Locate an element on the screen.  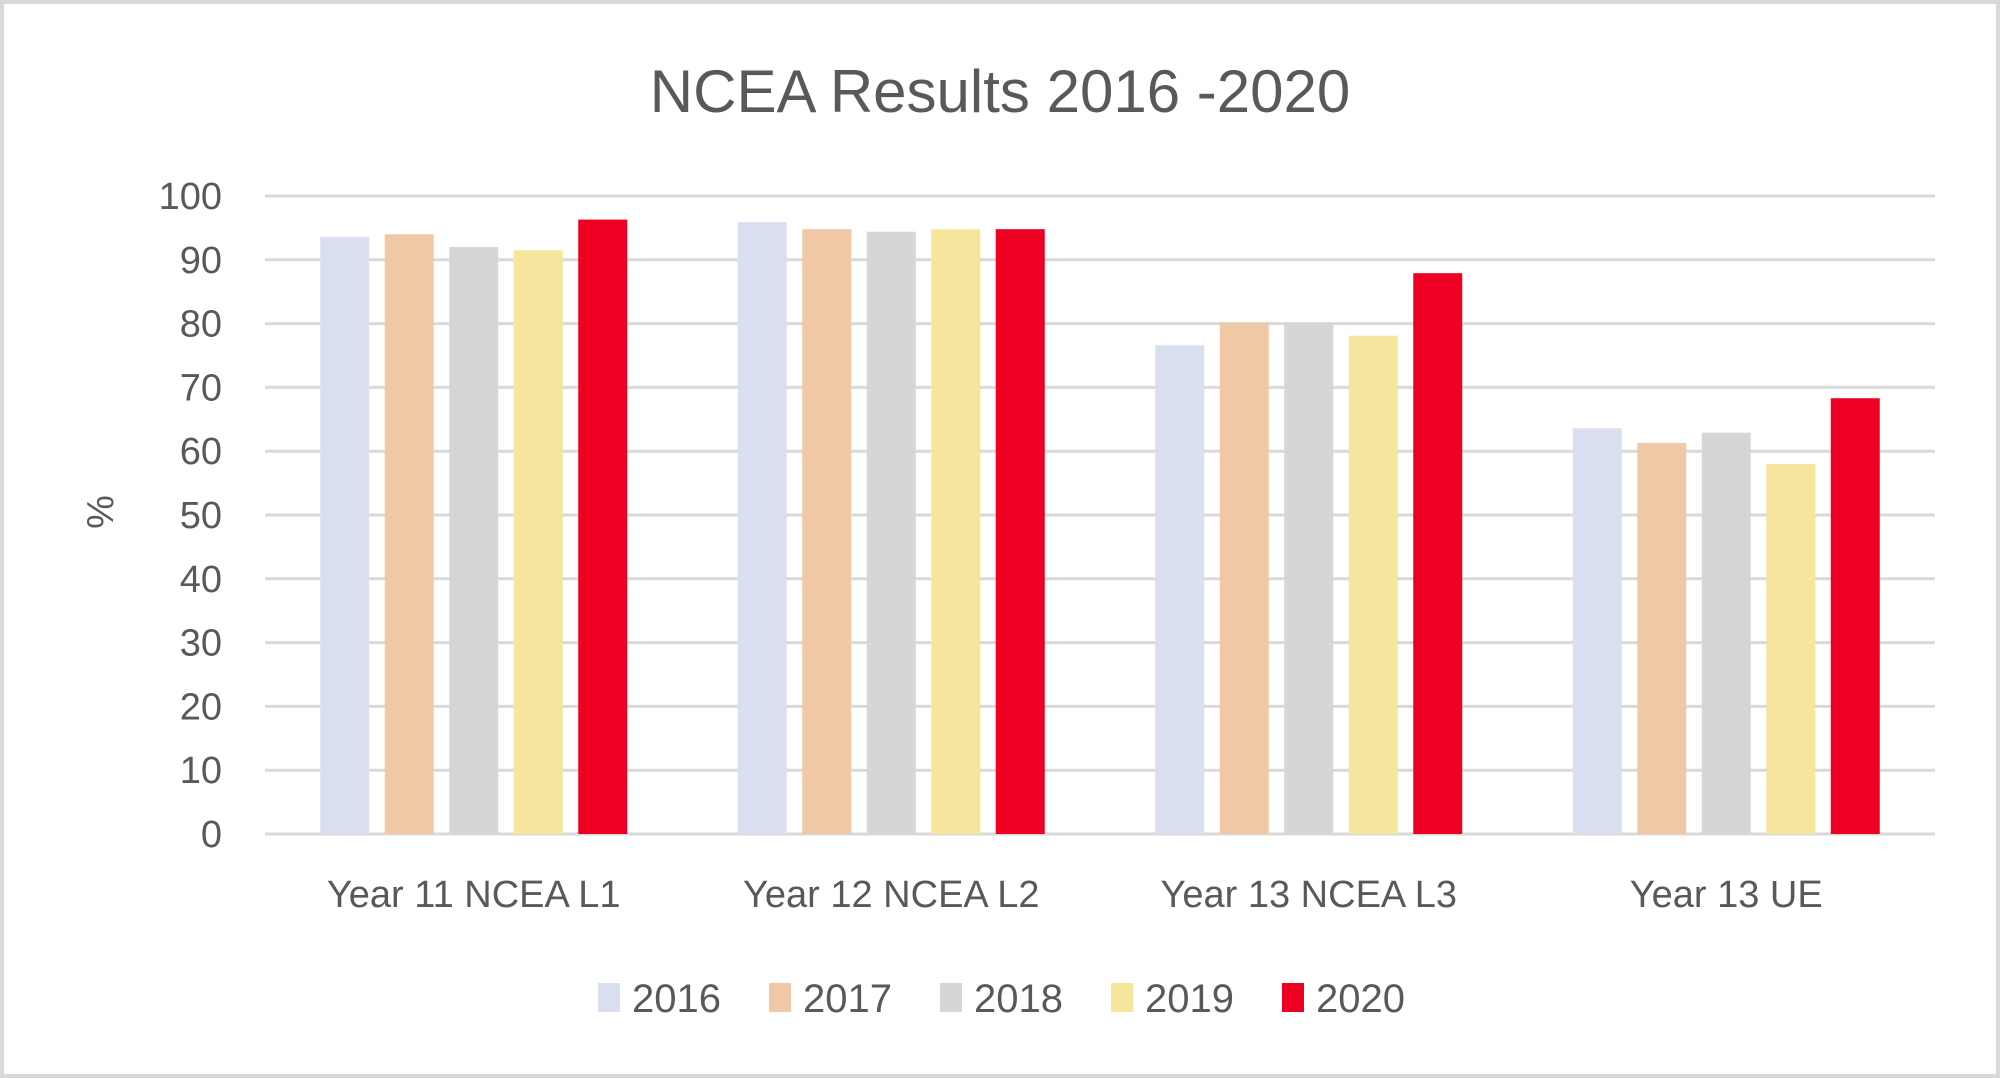
y-axis-ticks: 0 10 20 30 40 50 60 70 80 90 100 is located at coordinates (190, 516).